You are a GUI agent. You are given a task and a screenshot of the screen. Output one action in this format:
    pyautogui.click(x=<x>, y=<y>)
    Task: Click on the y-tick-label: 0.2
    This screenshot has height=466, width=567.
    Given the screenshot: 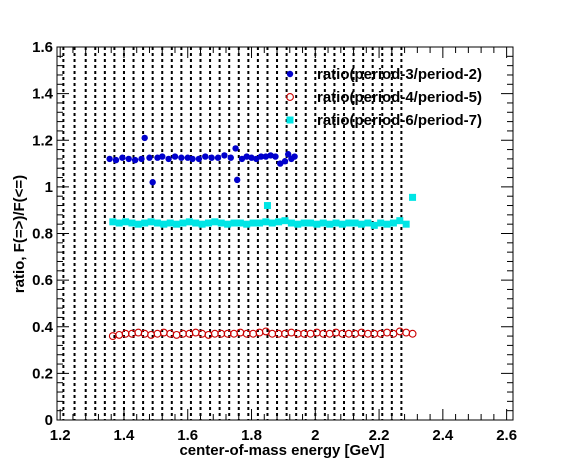 What is the action you would take?
    pyautogui.click(x=42, y=373)
    